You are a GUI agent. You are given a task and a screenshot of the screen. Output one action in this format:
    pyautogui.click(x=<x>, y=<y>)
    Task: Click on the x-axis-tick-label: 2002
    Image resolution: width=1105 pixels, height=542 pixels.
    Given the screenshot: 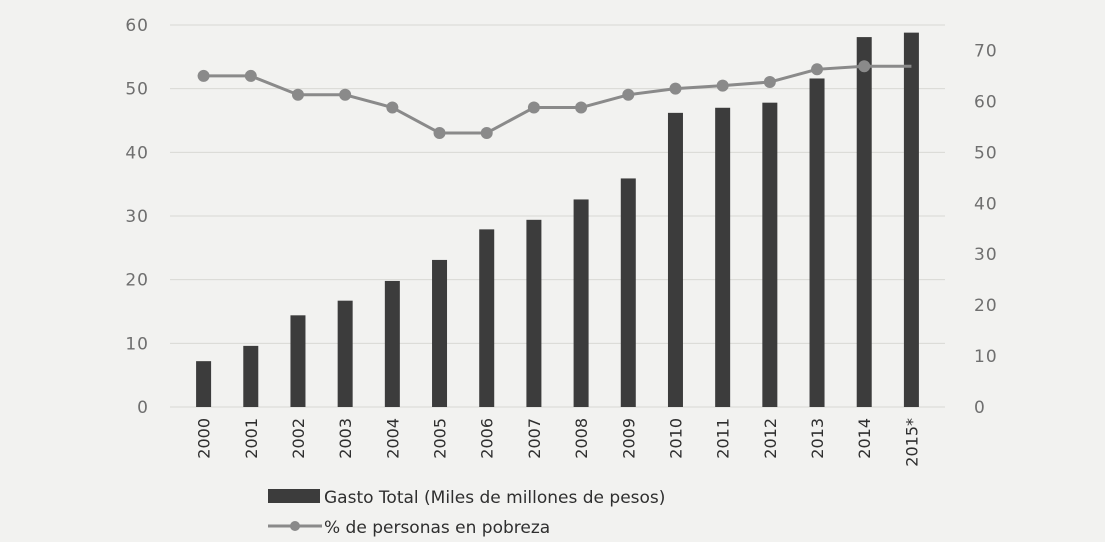 What is the action you would take?
    pyautogui.click(x=298, y=438)
    